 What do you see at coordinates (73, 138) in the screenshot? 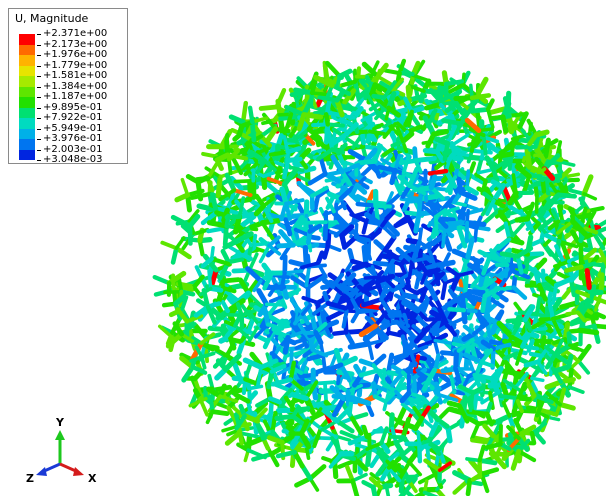
I see `legend-level-label: +3.976e-01` at bounding box center [73, 138].